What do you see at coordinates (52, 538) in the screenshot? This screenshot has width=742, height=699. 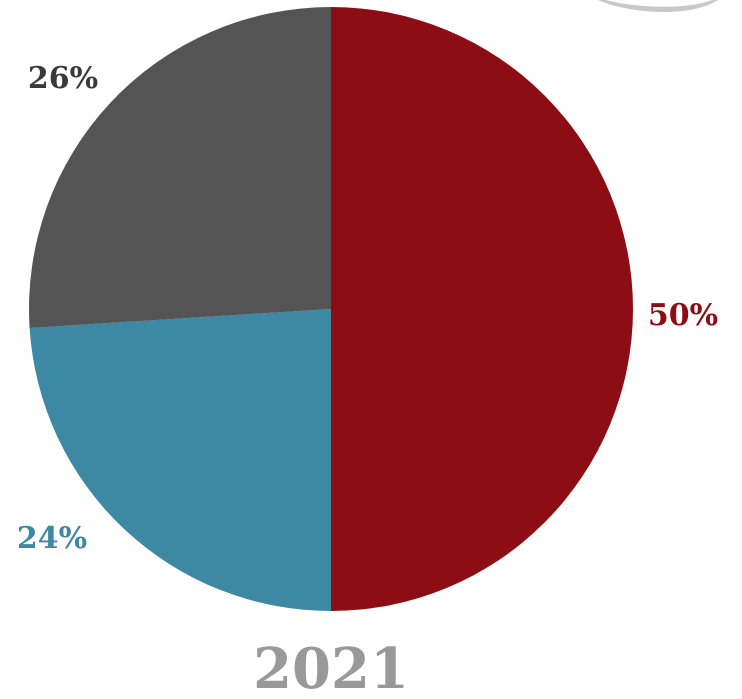 I see `slice-label: 24%` at bounding box center [52, 538].